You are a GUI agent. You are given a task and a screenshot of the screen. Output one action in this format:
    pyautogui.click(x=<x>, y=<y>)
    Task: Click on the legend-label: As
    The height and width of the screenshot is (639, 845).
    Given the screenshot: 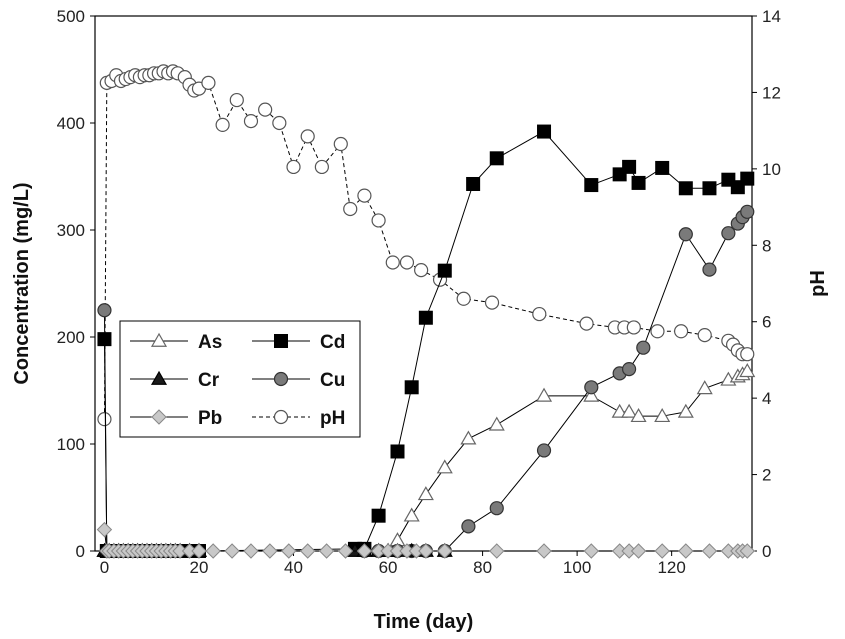 What is the action you would take?
    pyautogui.click(x=210, y=342)
    